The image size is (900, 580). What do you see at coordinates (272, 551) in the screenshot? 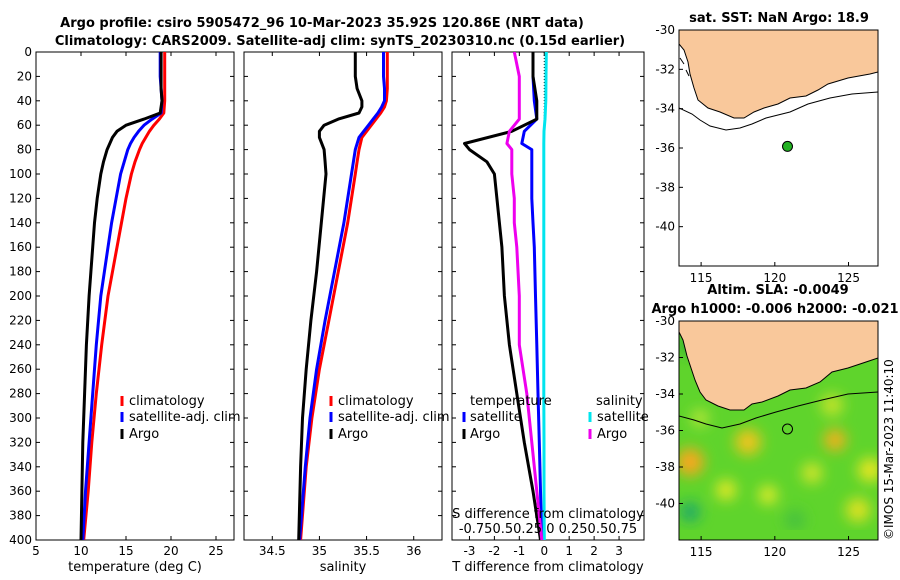
I see `x-tick-label: 34.5` at bounding box center [272, 551].